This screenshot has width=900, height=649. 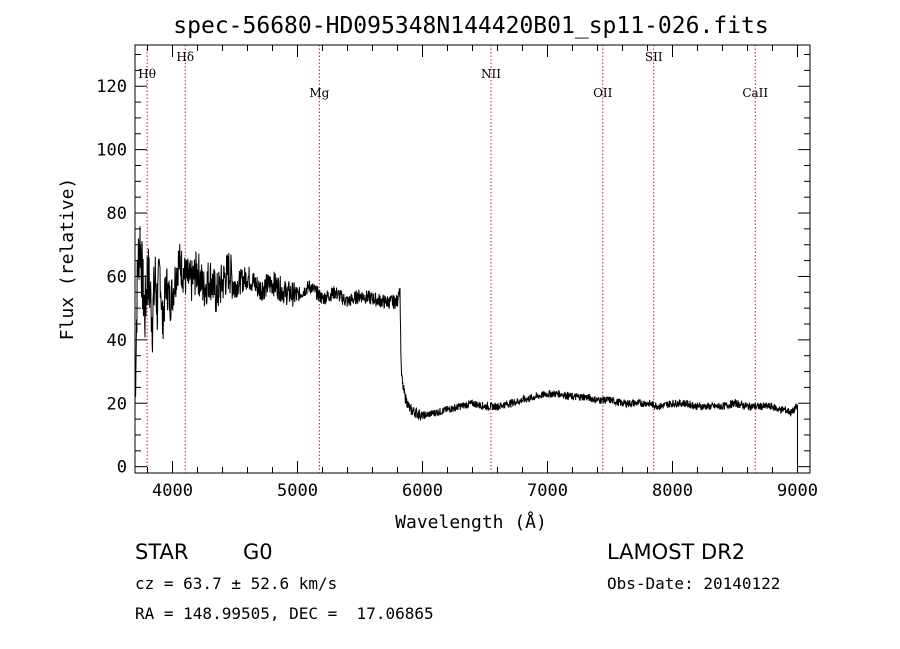 I want to click on redshift-cz: cz = 63.7 ± 52.6 km/s, so click(x=236, y=583).